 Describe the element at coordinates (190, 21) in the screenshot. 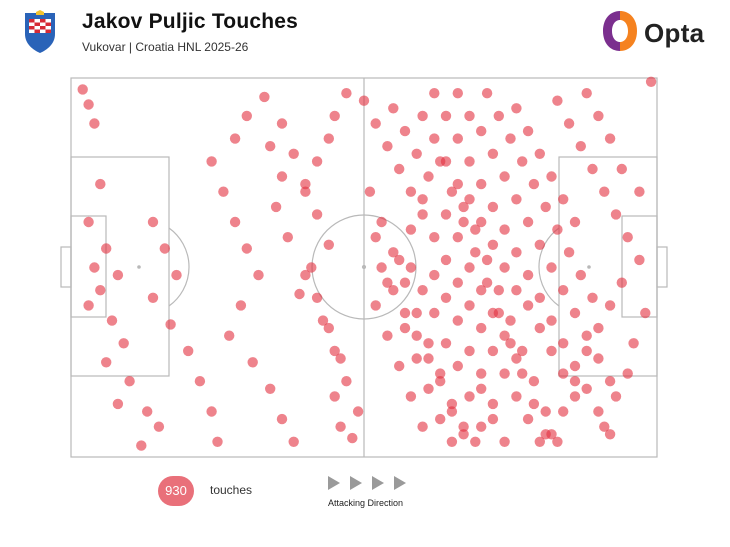

I see `page-title: Jakov Puljic Touches` at that location.